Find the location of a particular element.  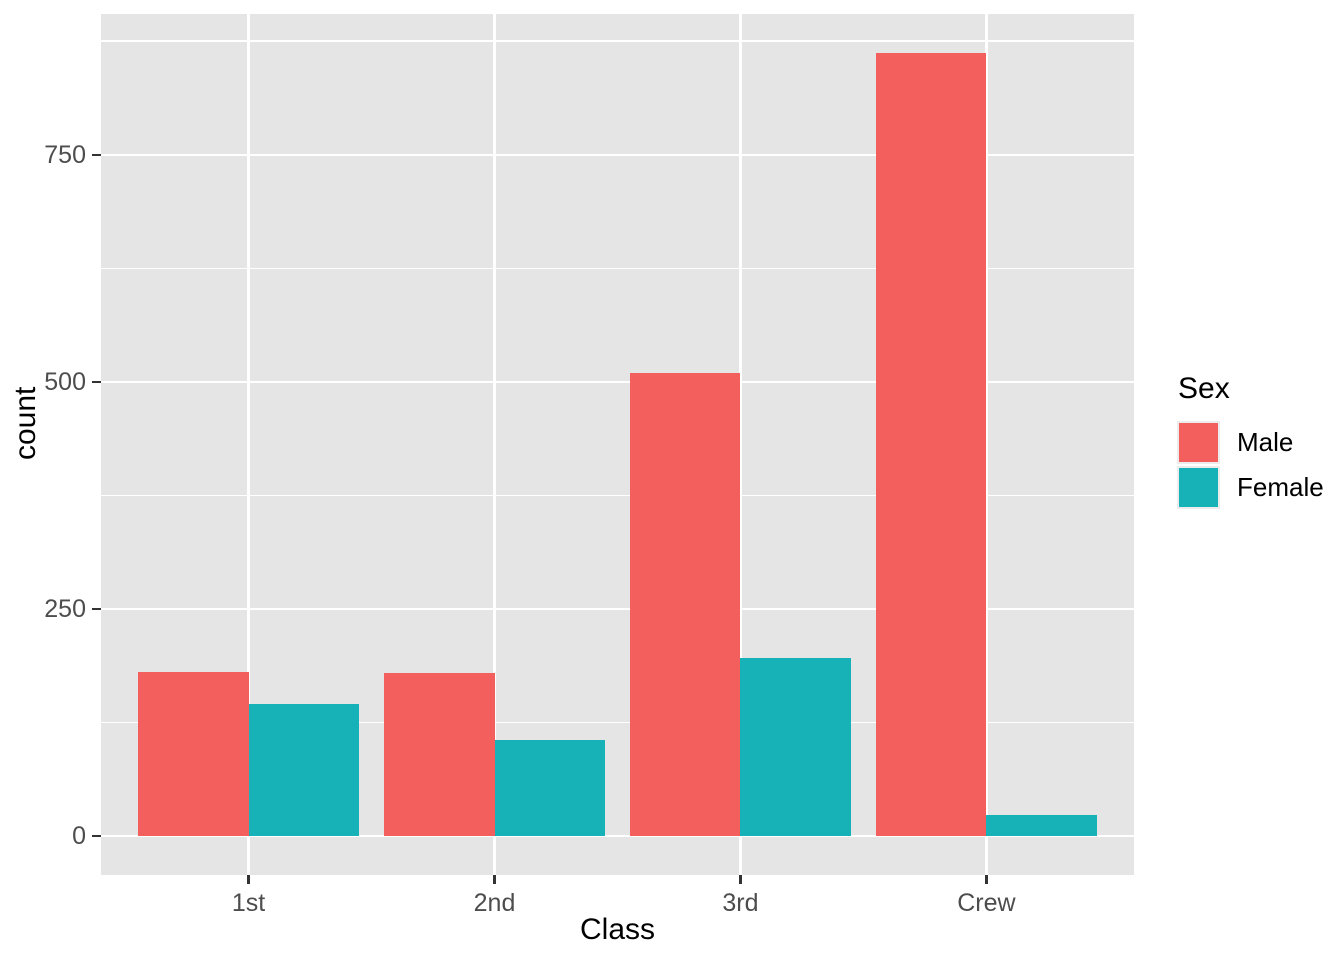

vertical-gridline-2nd is located at coordinates (494, 444).